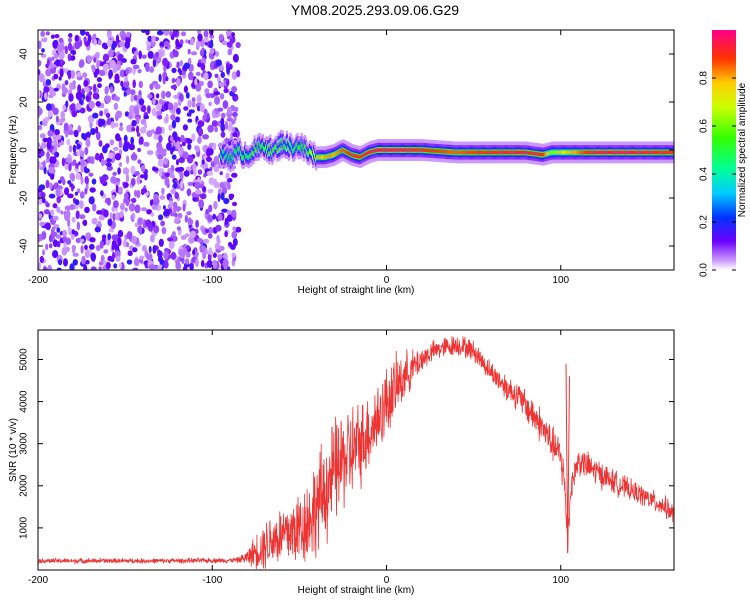 The image size is (750, 600). Describe the element at coordinates (38, 280) in the screenshot. I see `x-tick-label: -200` at that location.